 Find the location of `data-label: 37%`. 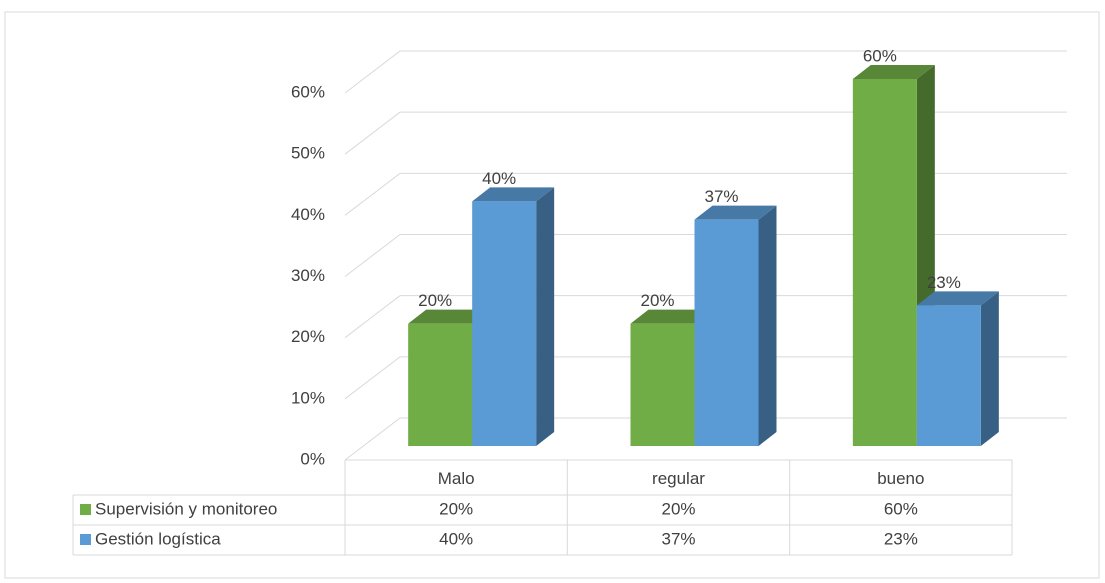

data-label: 37% is located at coordinates (721, 196).